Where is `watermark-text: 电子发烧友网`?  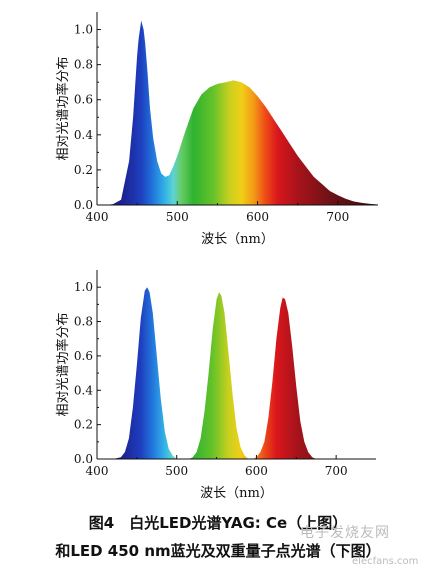 watermark-text: 电子发烧友网 is located at coordinates (345, 533).